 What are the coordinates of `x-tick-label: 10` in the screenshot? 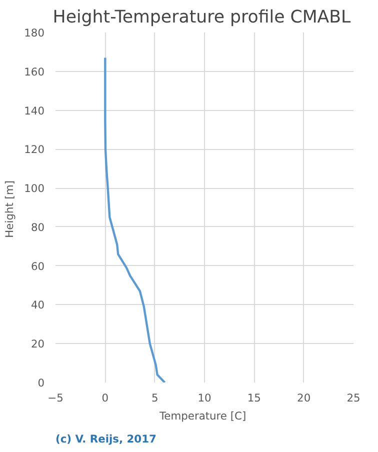 It's located at (205, 398).